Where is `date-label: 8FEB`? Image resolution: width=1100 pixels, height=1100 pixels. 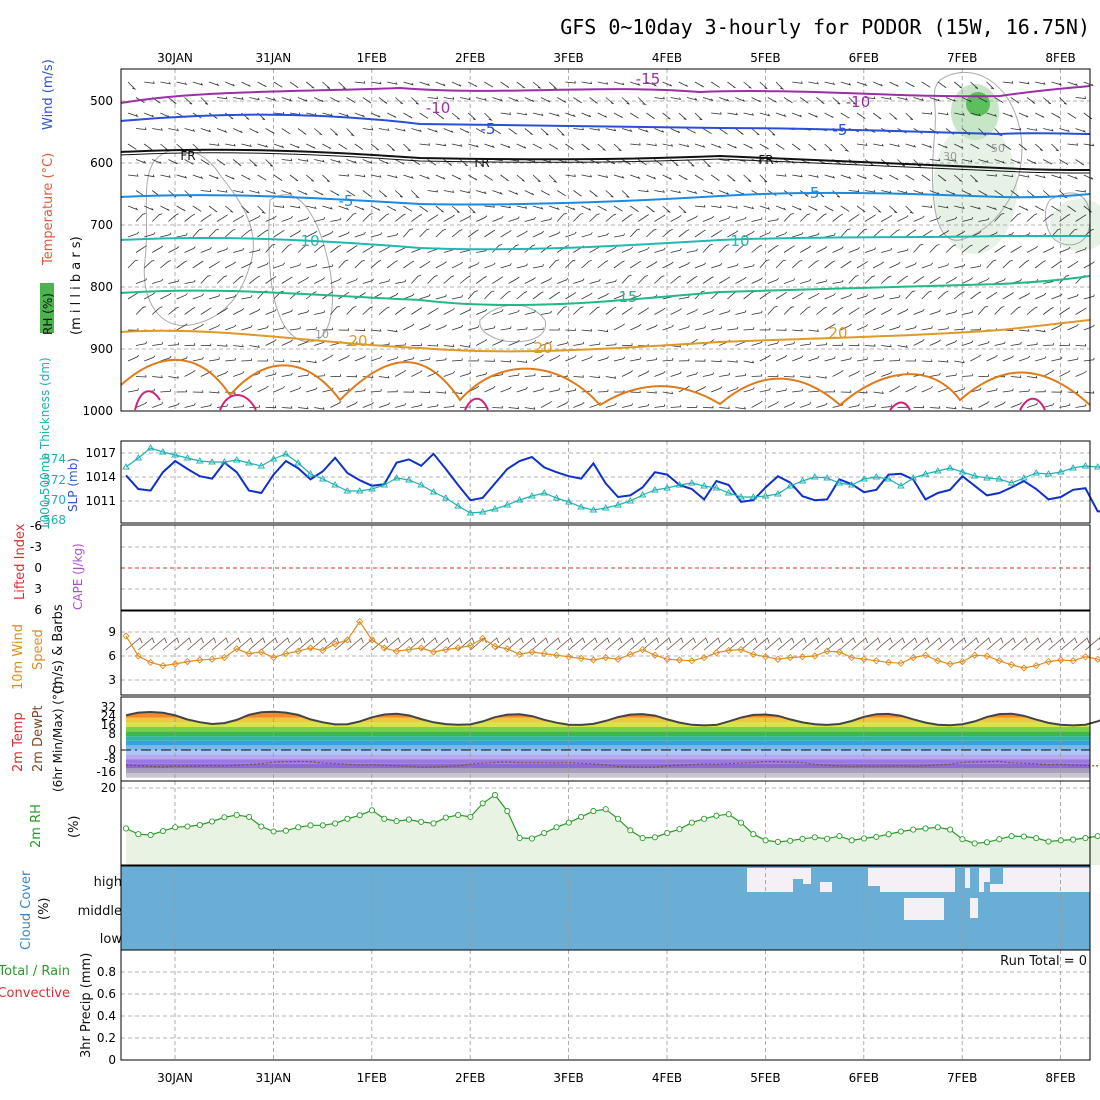
date-label: 8FEB is located at coordinates (1060, 1078).